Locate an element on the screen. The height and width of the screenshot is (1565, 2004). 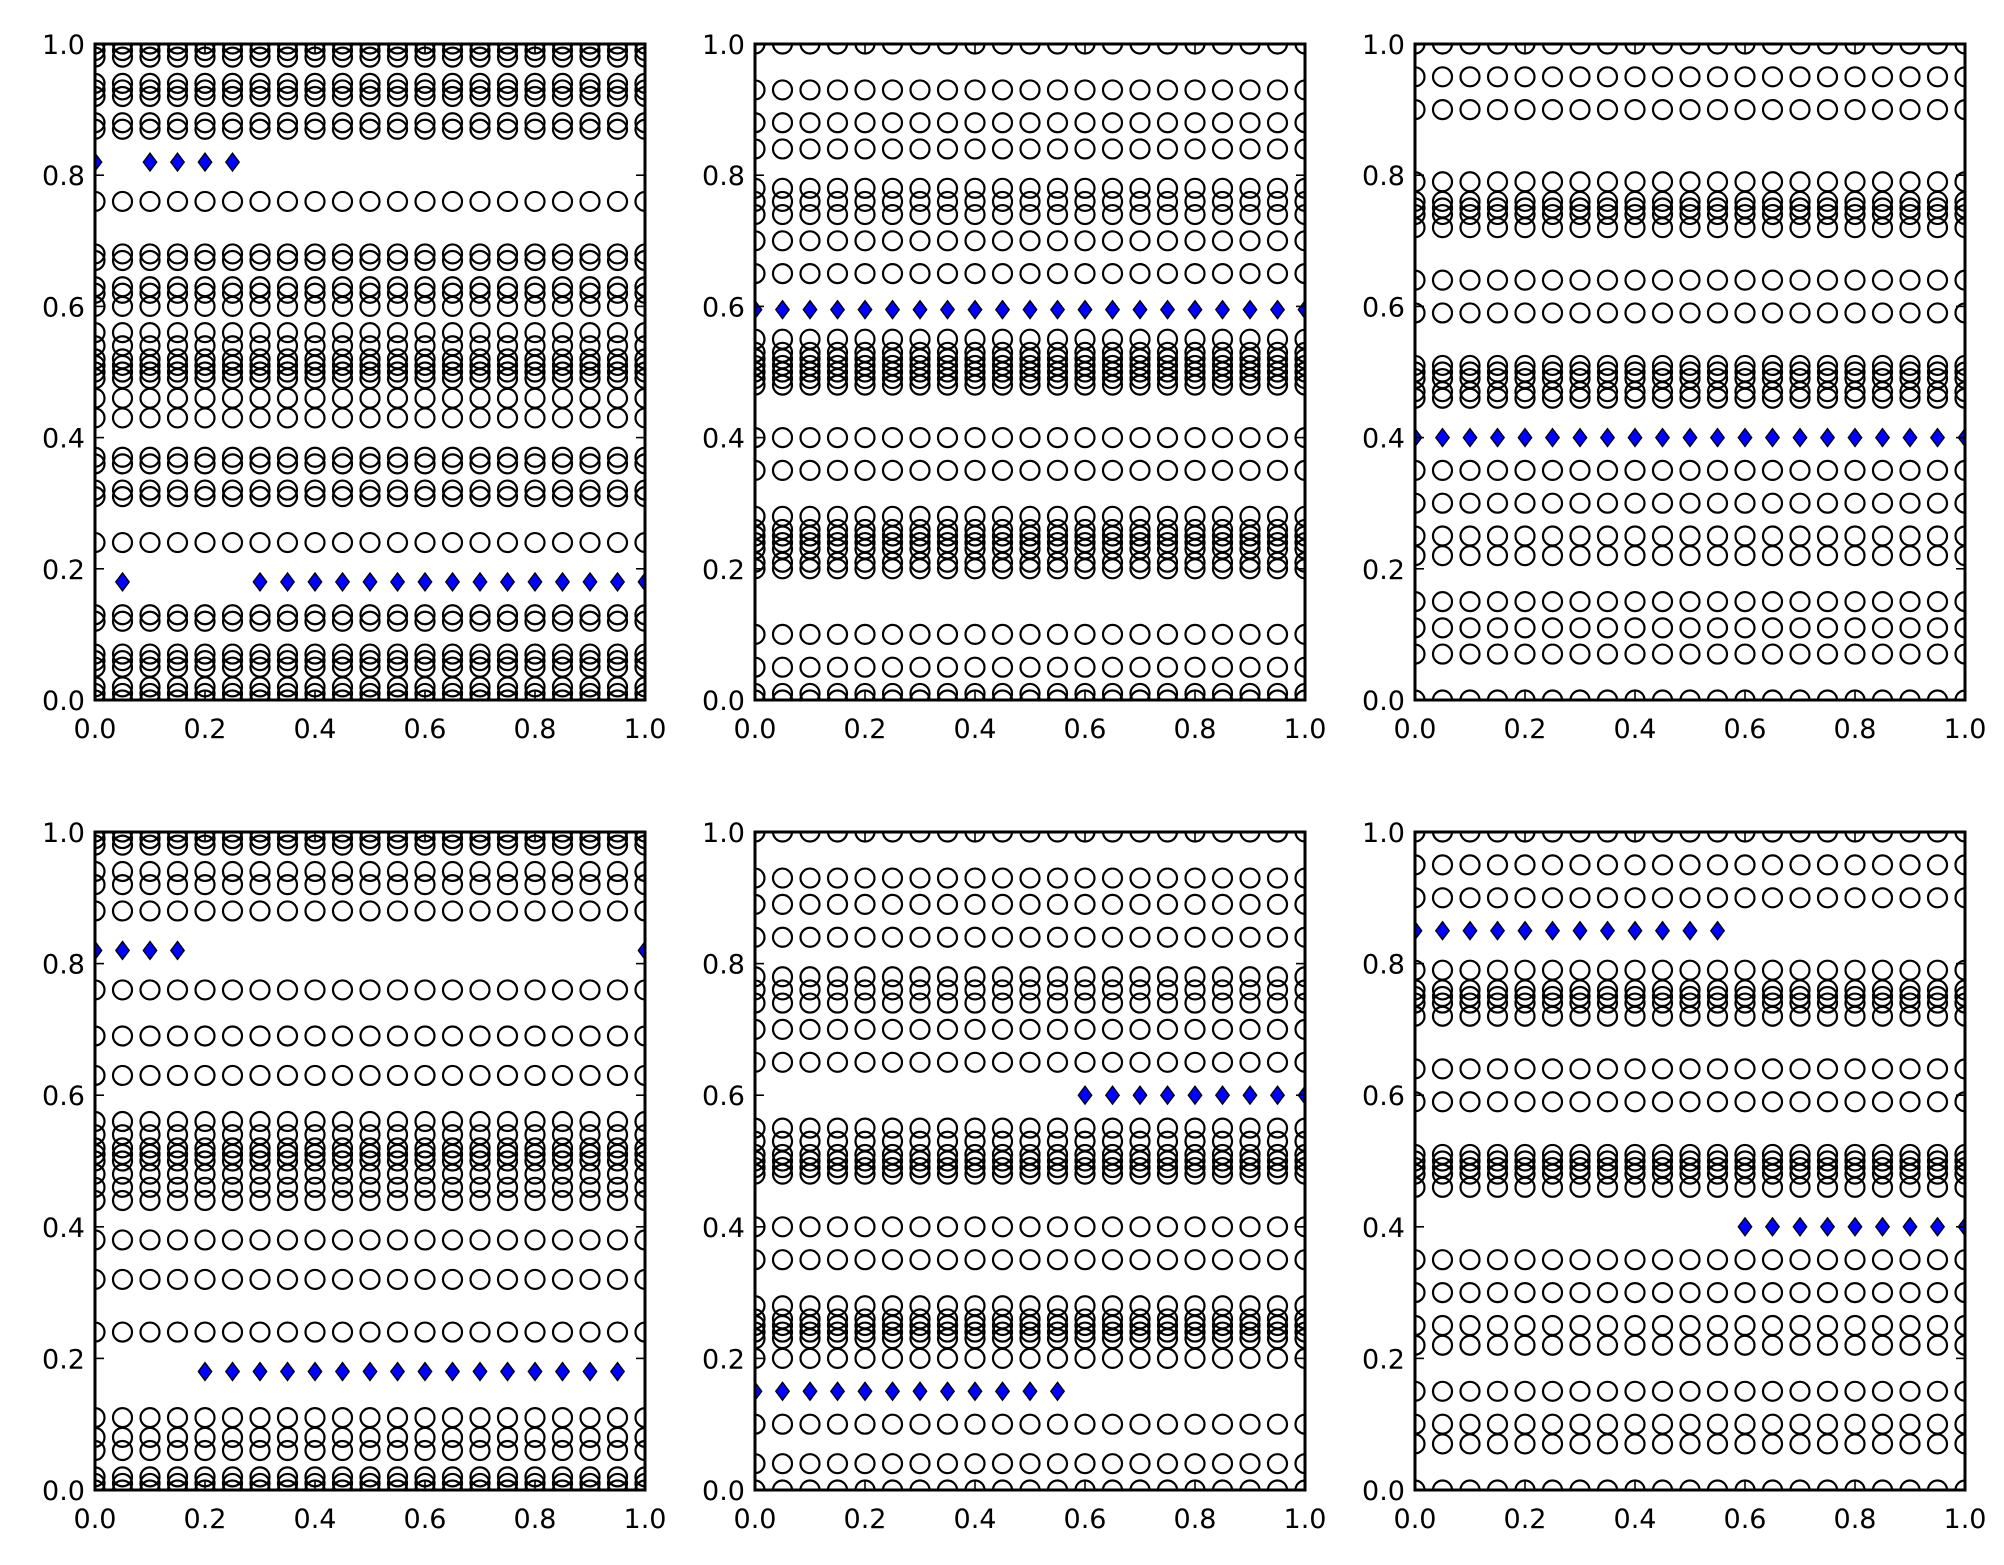
x-tick-label: 0.8 is located at coordinates (1855, 1519).